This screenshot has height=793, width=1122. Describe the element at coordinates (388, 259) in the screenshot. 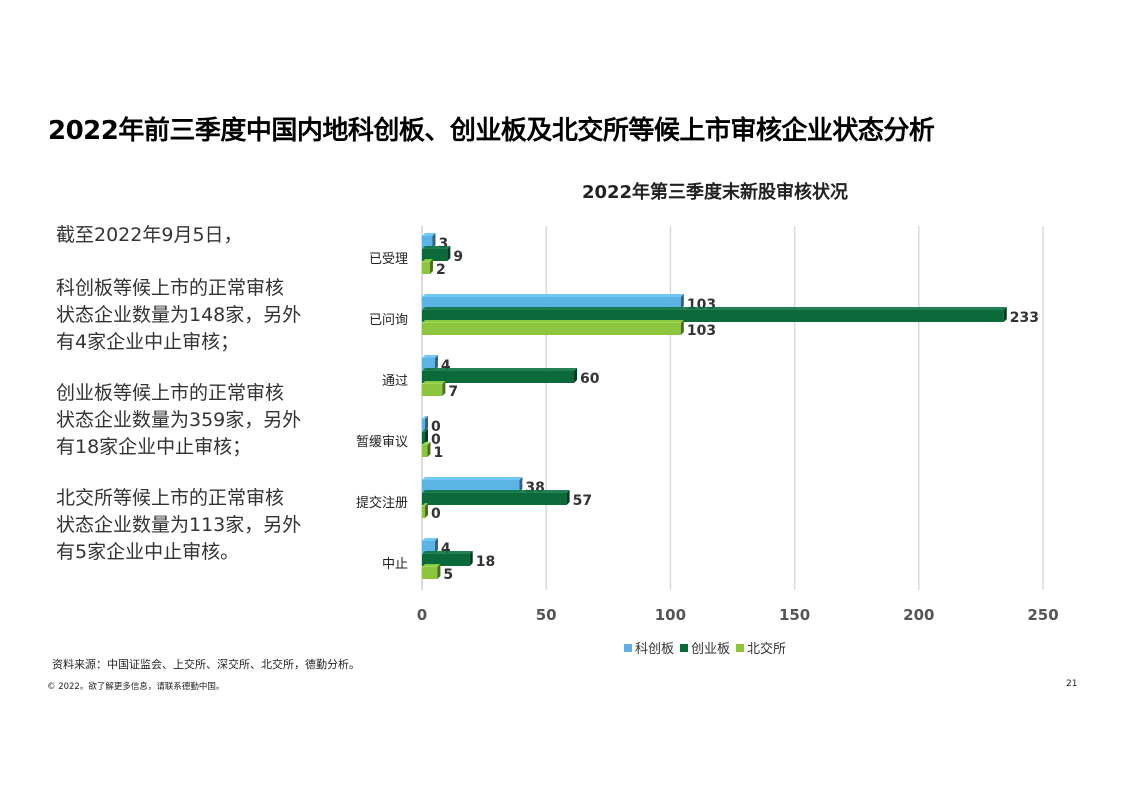

I see `category-label: 已受理` at that location.